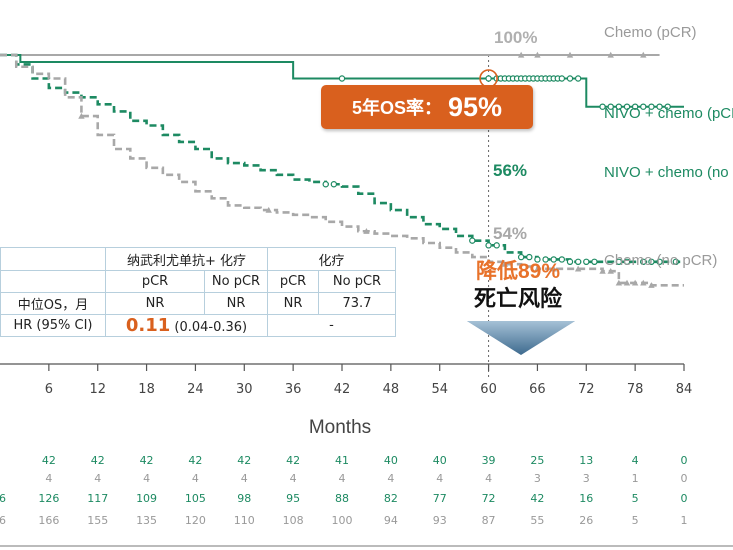 Image resolution: width=733 pixels, height=550 pixels. What do you see at coordinates (586, 478) in the screenshot?
I see `risk-value: 3` at bounding box center [586, 478].